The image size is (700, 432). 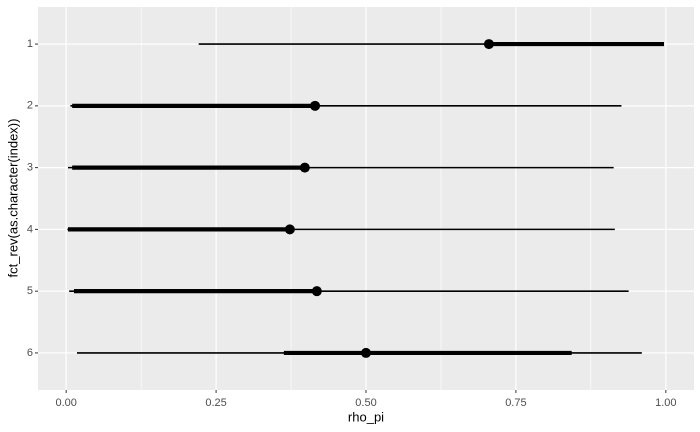 I want to click on y-axis-title: fct_rev(as.character(index)), so click(x=12, y=198).